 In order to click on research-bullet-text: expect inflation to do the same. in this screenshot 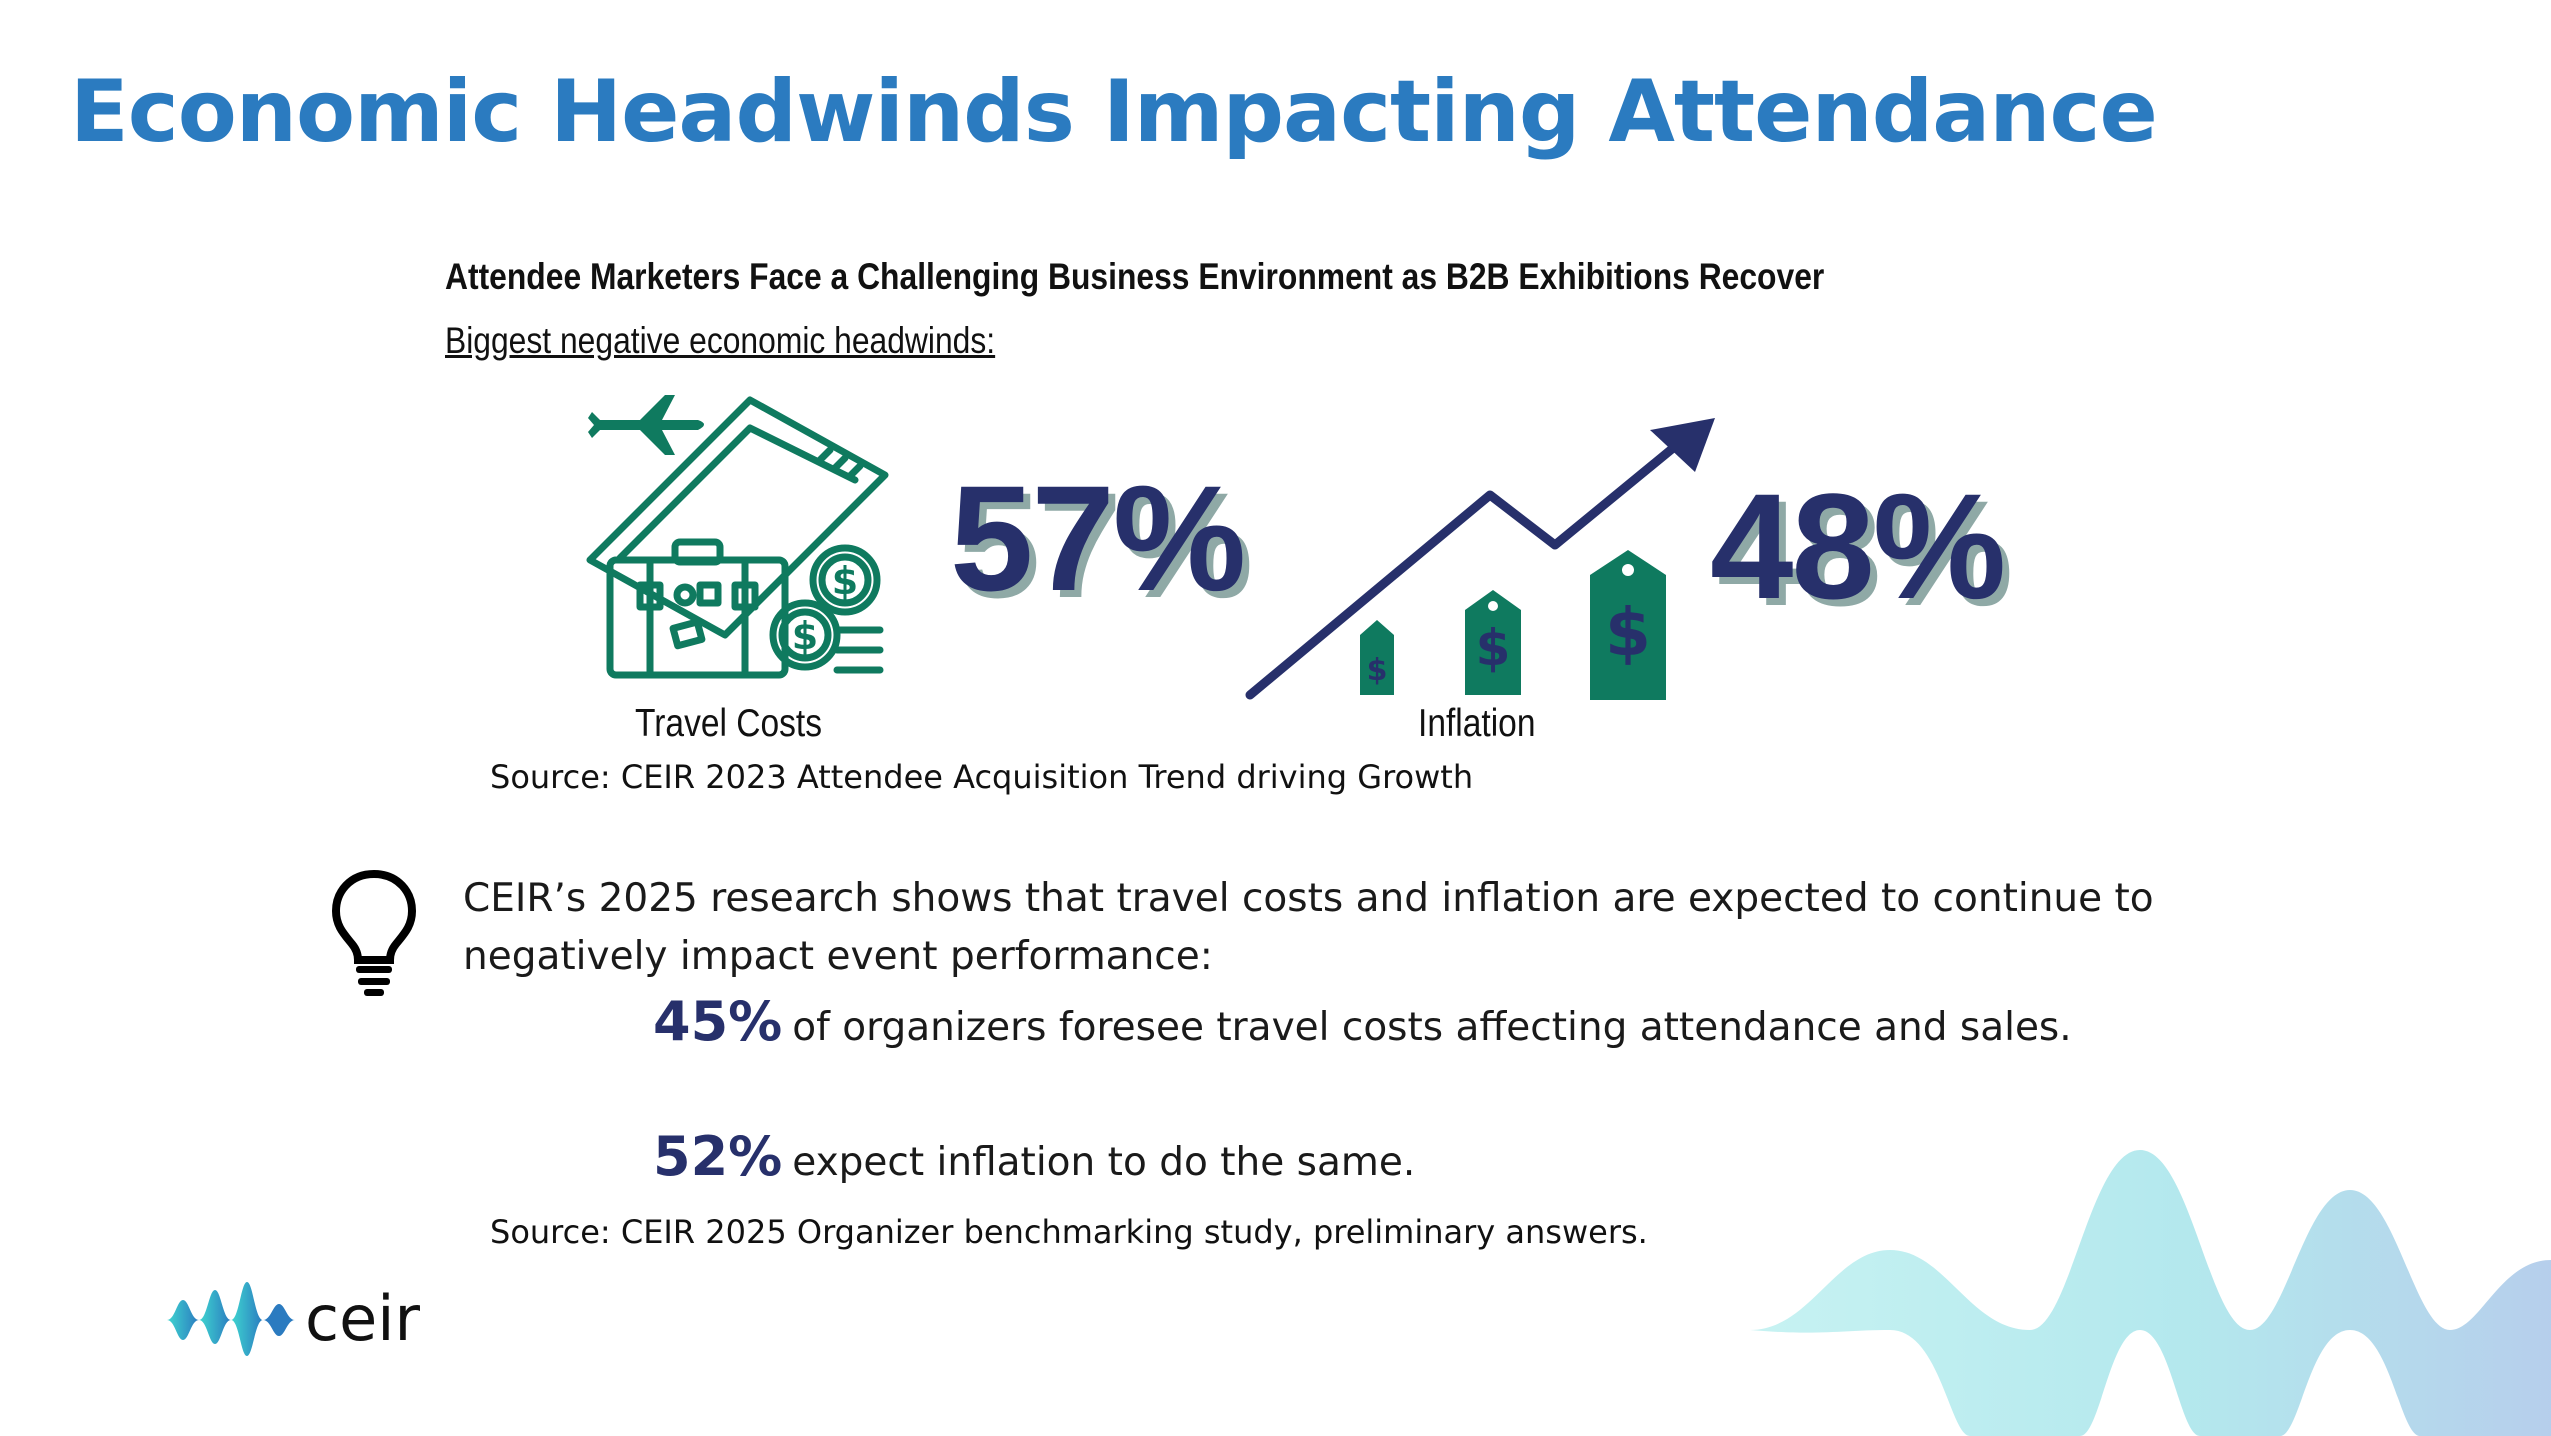, I will do `click(1104, 1162)`.